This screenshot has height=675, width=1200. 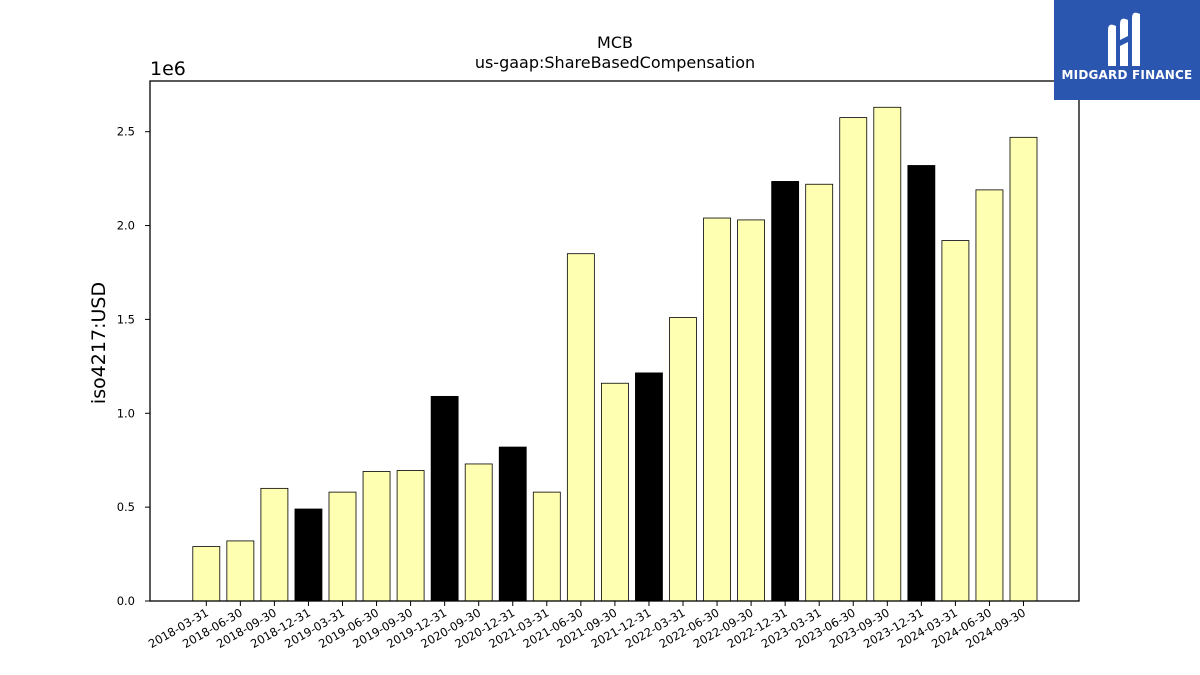 What do you see at coordinates (126, 601) in the screenshot?
I see `y-tick-label: 0.0` at bounding box center [126, 601].